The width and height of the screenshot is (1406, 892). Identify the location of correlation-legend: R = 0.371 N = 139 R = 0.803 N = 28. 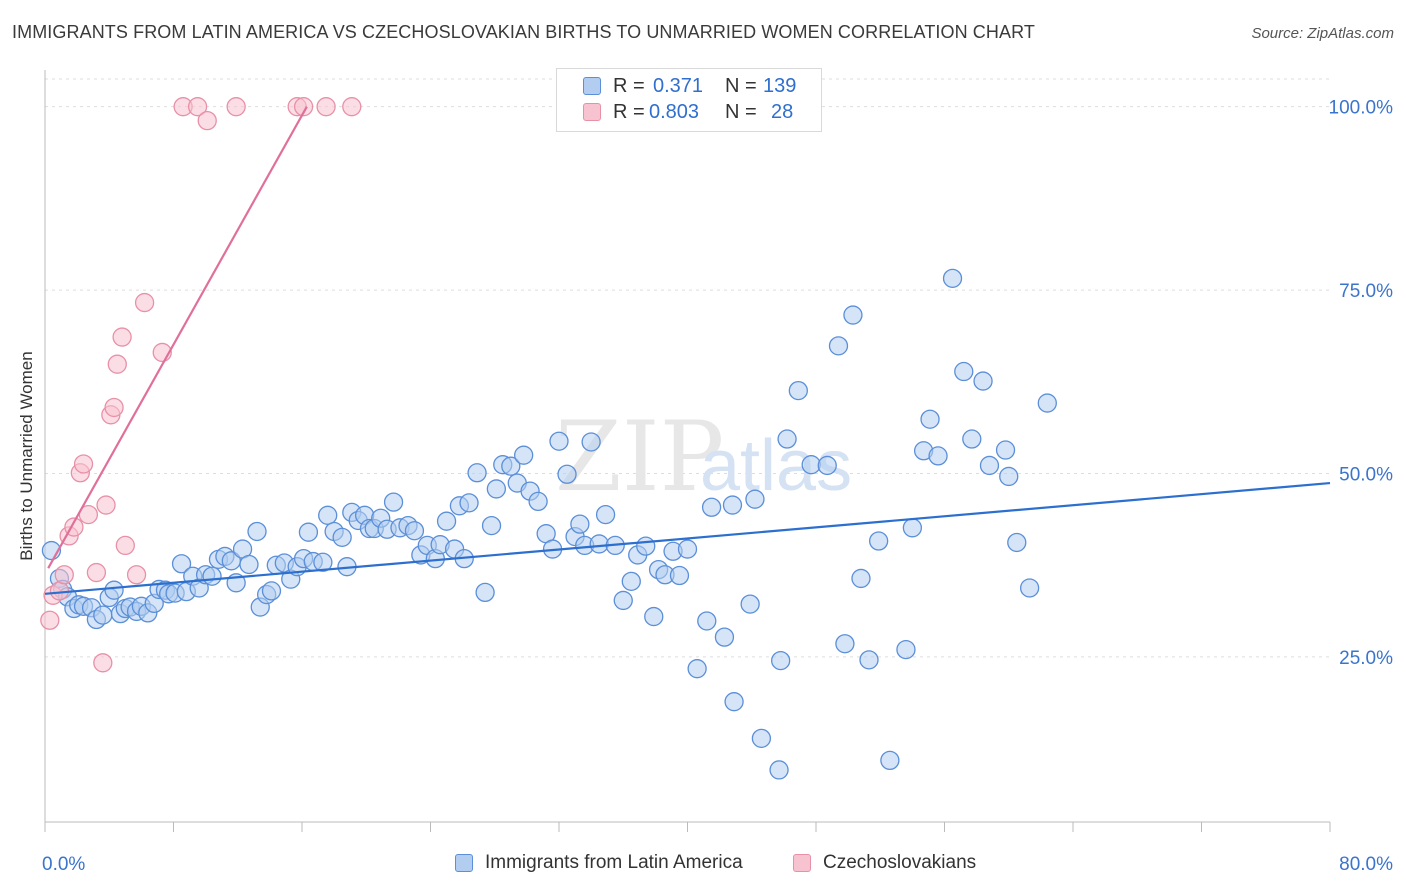
(689, 100).